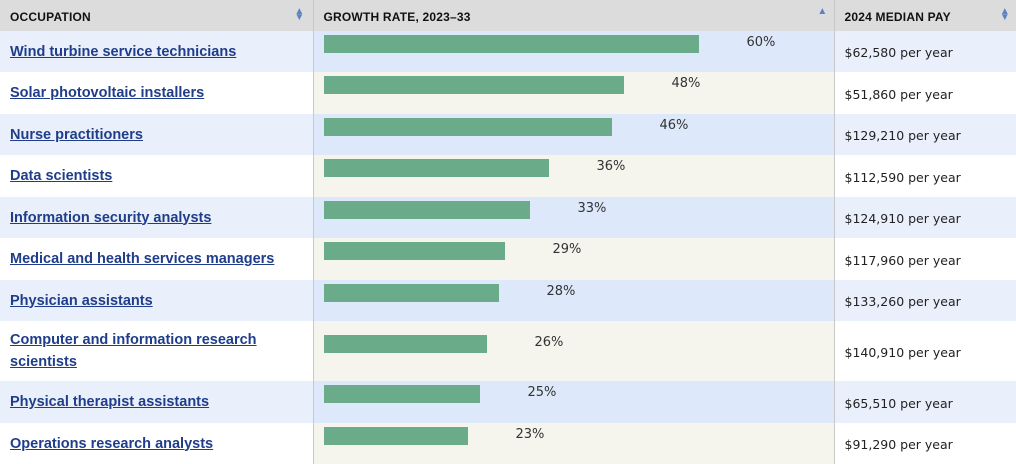 This screenshot has width=1016, height=464. What do you see at coordinates (123, 51) in the screenshot?
I see `occupation-link: Wind turbine service technicians` at bounding box center [123, 51].